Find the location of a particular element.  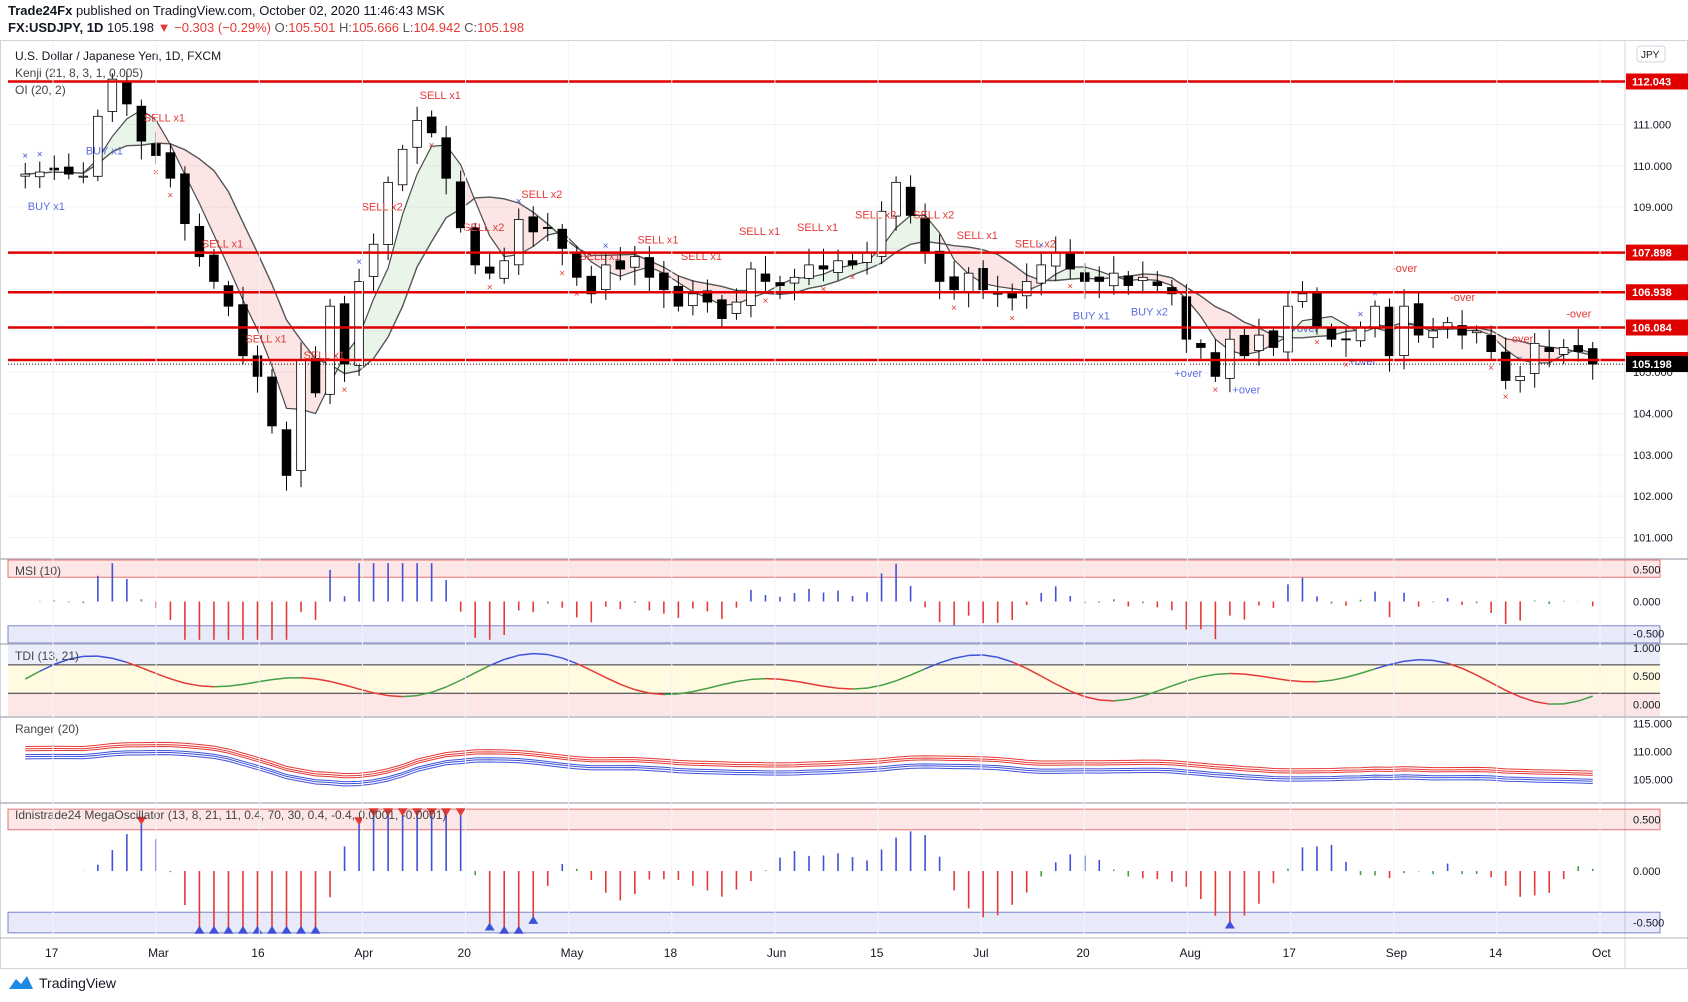

time-tick-label: Oct is located at coordinates (1601, 953).